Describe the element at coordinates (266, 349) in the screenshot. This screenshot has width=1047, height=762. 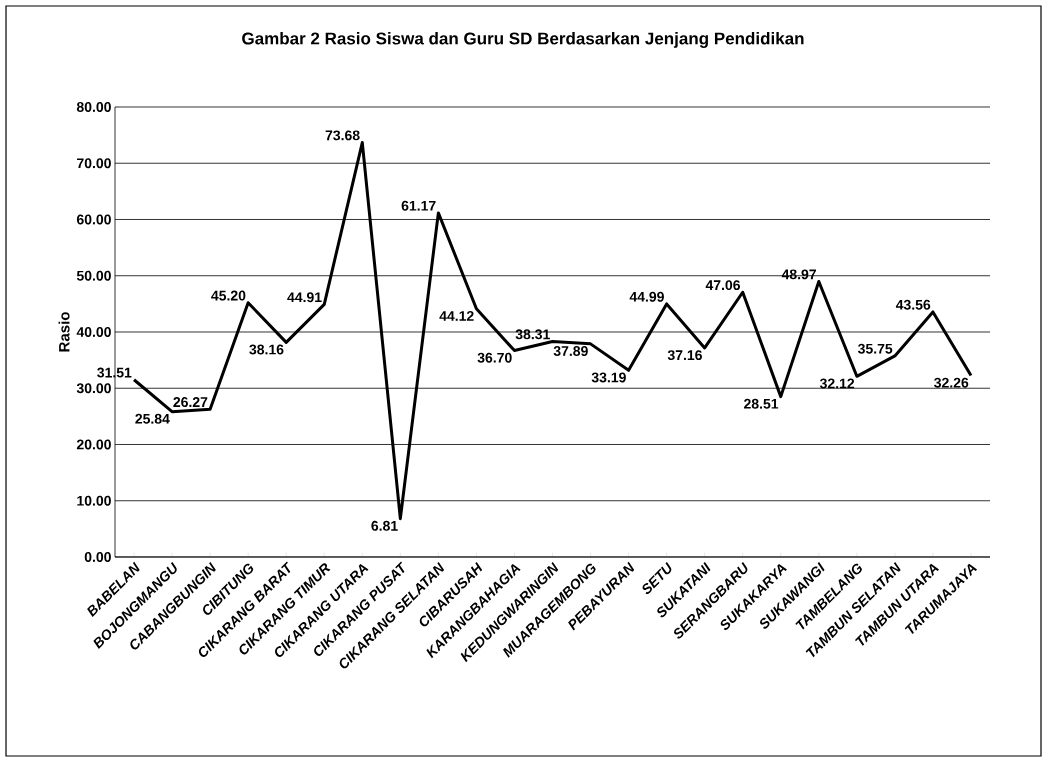
I see `data-label: 38.16` at that location.